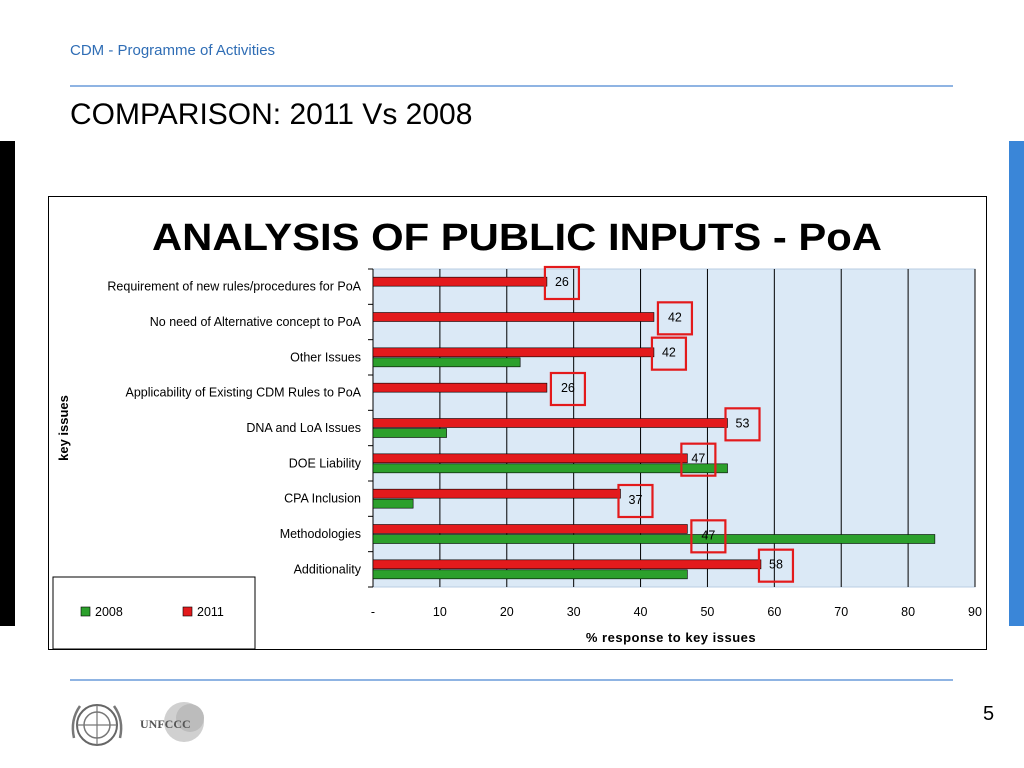  What do you see at coordinates (320, 534) in the screenshot?
I see `category-label: Methodologies` at bounding box center [320, 534].